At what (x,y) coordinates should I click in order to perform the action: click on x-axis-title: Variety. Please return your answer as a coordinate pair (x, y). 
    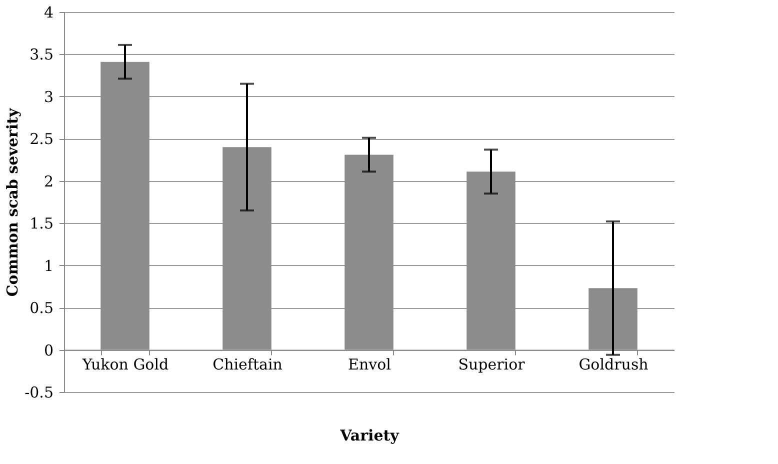
    Looking at the image, I should click on (369, 435).